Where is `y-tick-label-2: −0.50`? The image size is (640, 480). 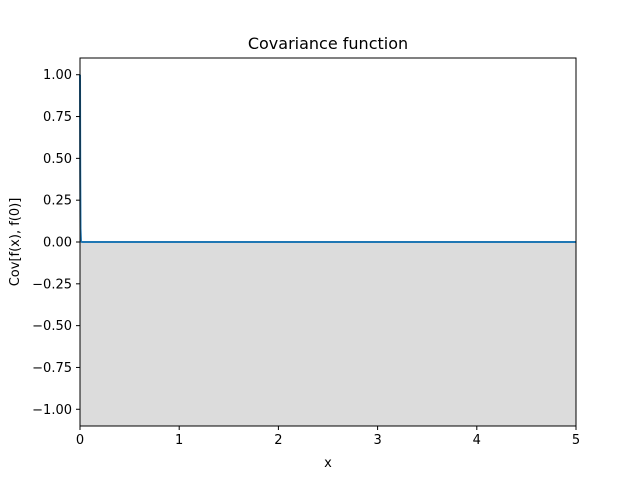 y-tick-label-2: −0.50 is located at coordinates (52, 326).